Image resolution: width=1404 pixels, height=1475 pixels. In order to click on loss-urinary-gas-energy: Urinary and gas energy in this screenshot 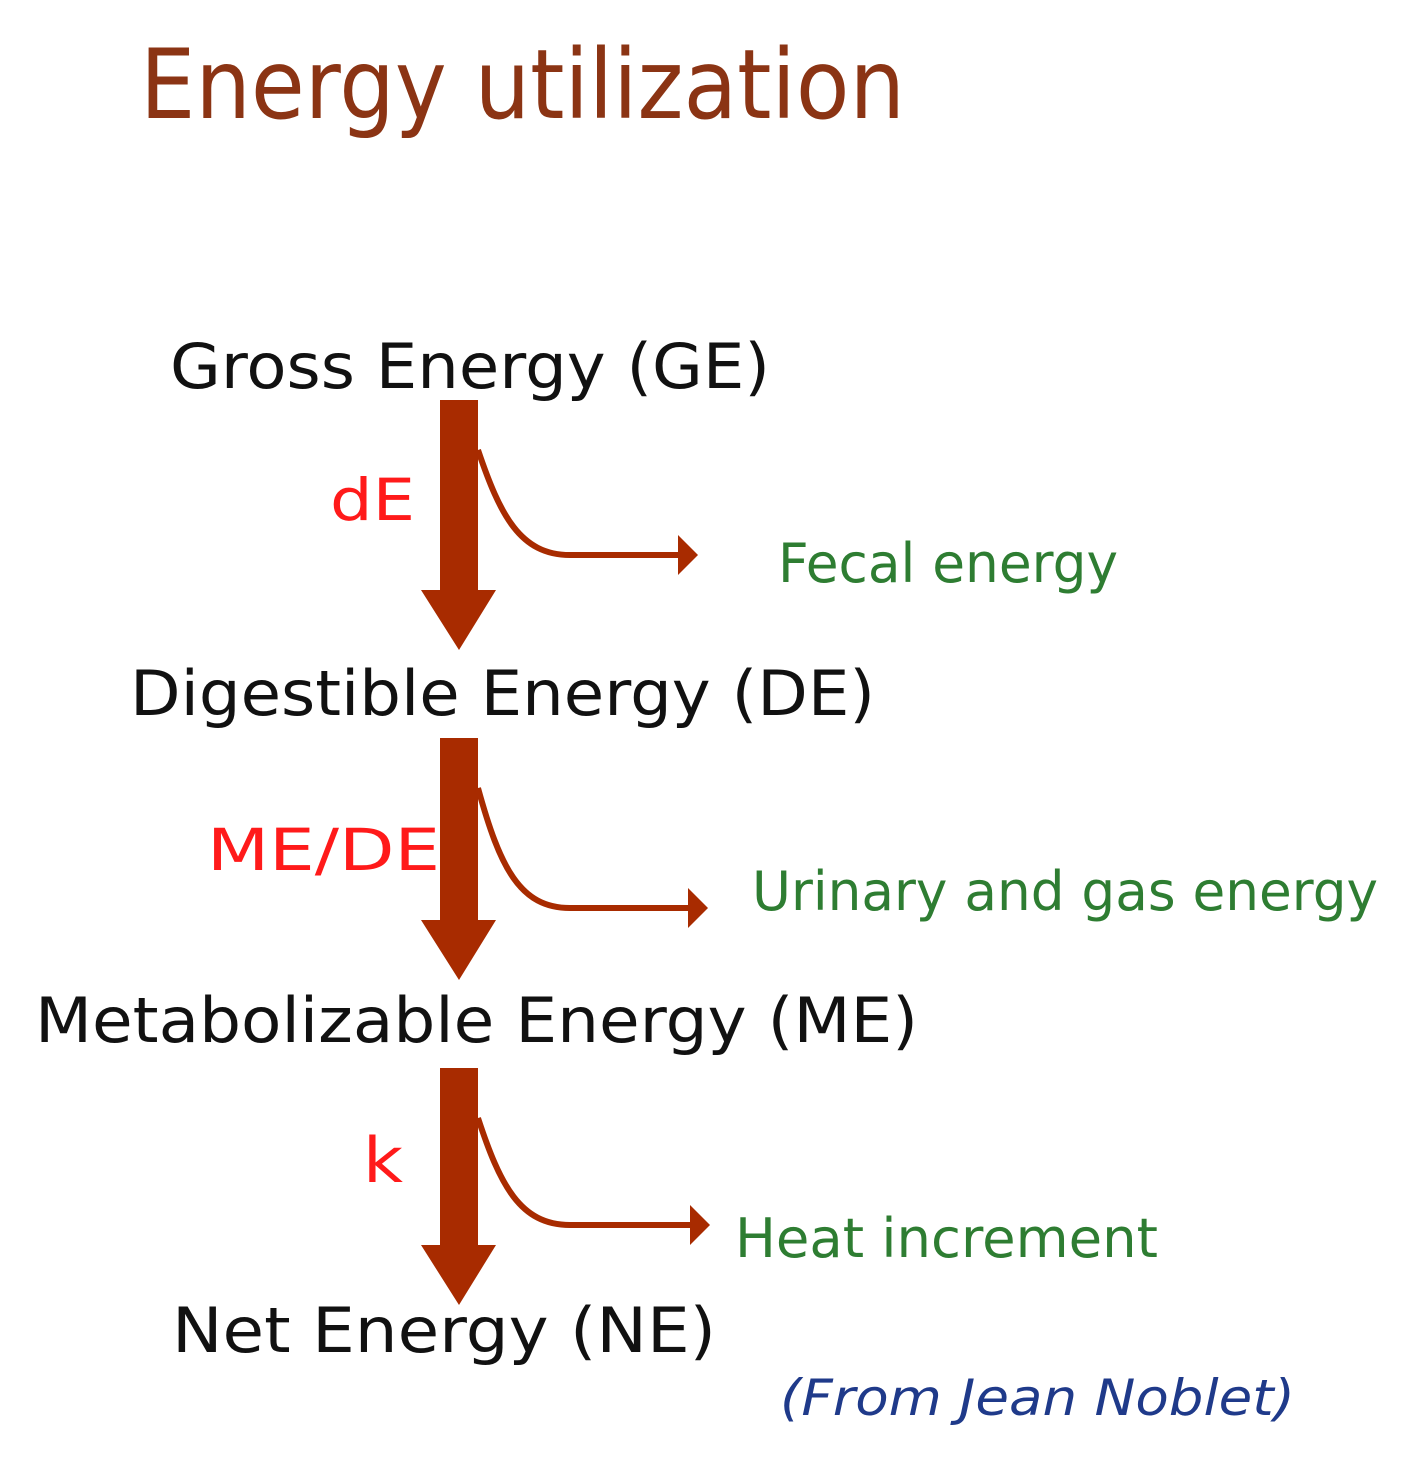, I will do `click(1065, 891)`.